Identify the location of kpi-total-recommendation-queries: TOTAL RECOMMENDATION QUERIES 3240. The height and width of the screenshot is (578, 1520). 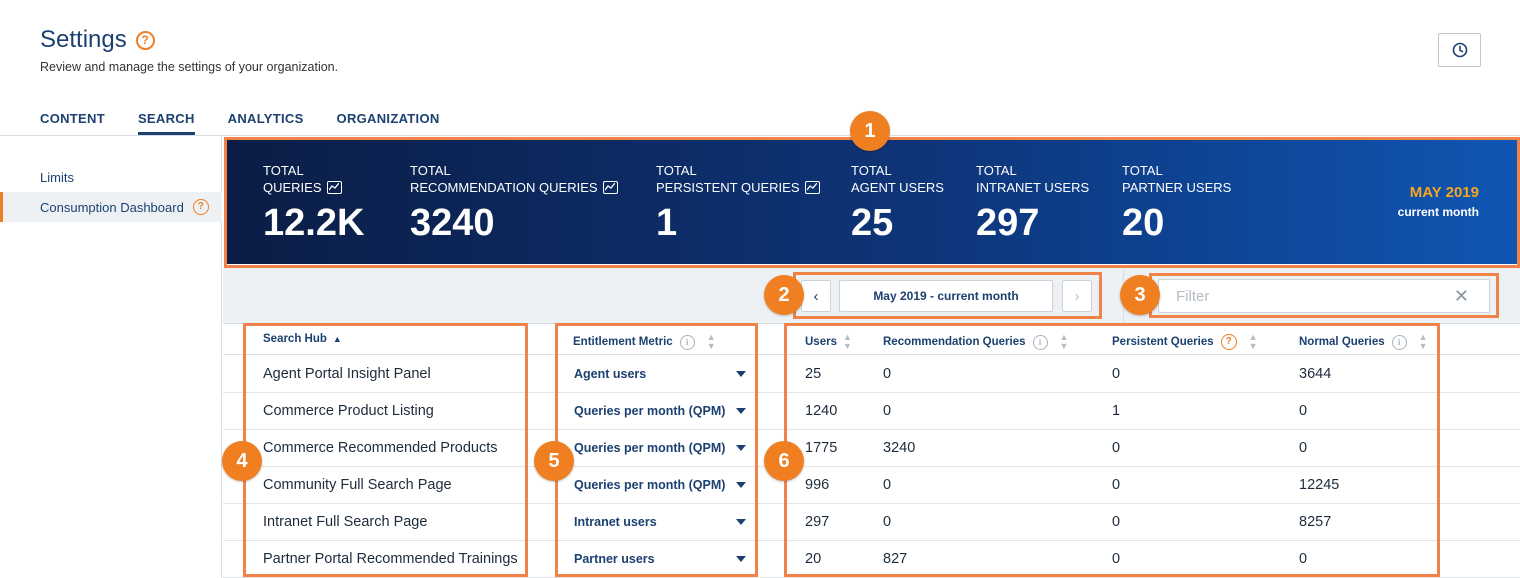
(514, 203).